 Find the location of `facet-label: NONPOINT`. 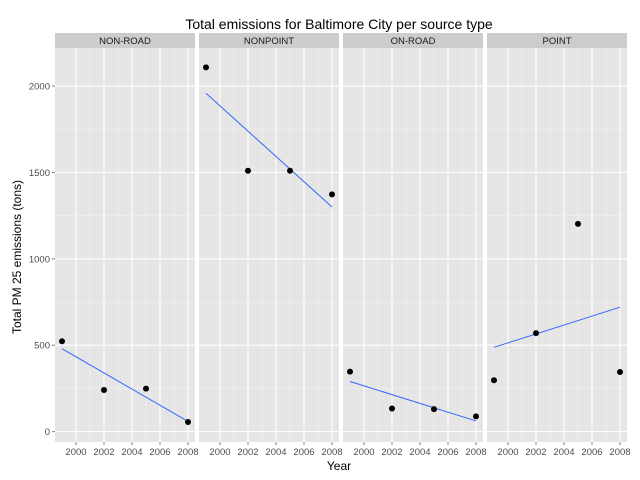

facet-label: NONPOINT is located at coordinates (269, 41).